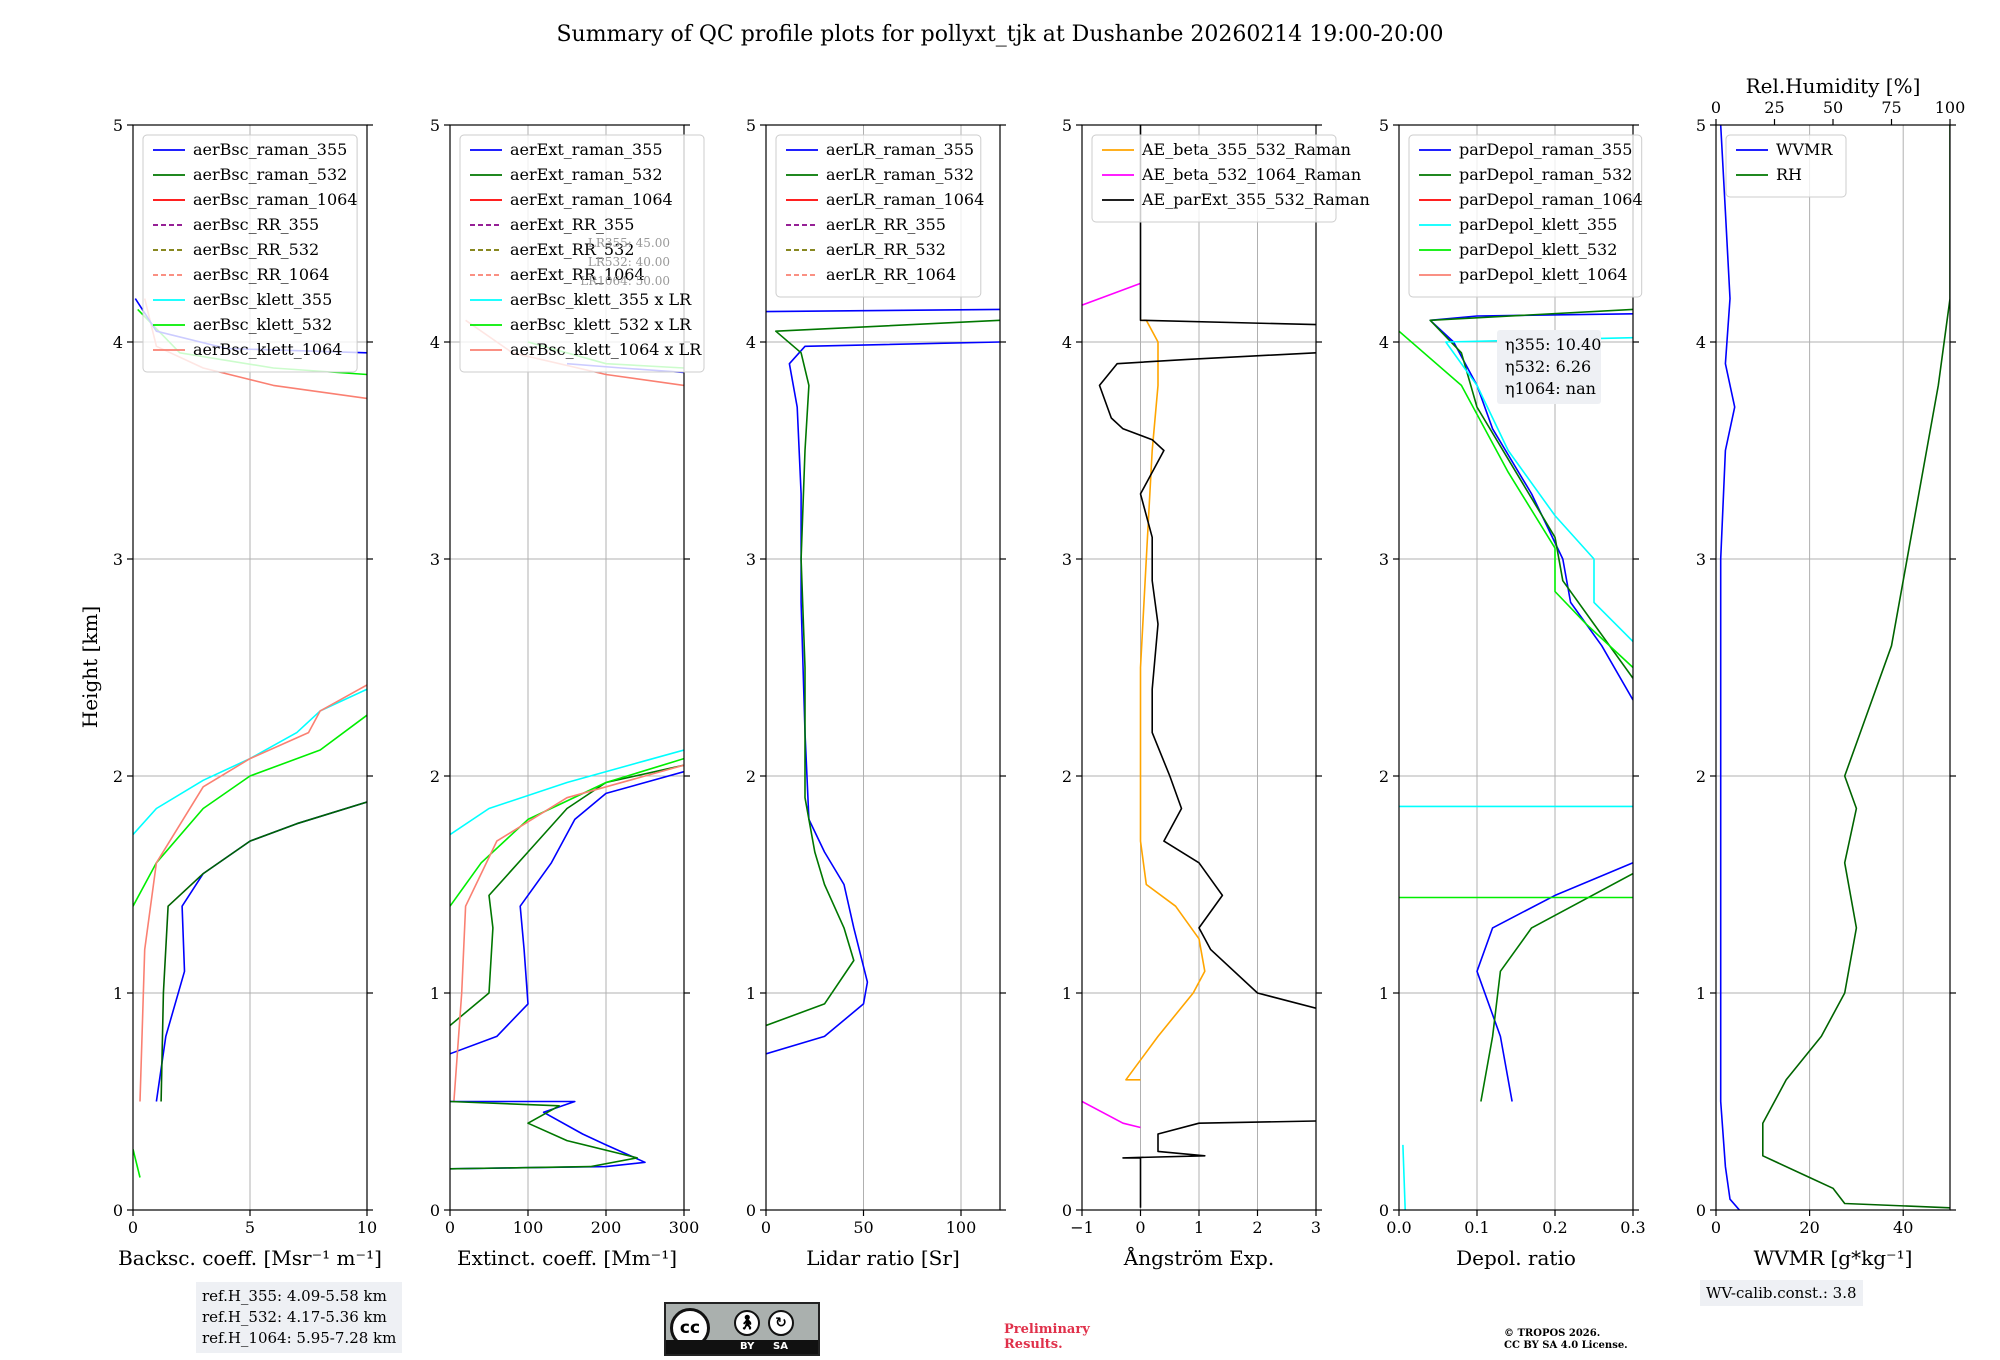 This screenshot has width=2000, height=1360. I want to click on legend-label: RH, so click(1789, 174).